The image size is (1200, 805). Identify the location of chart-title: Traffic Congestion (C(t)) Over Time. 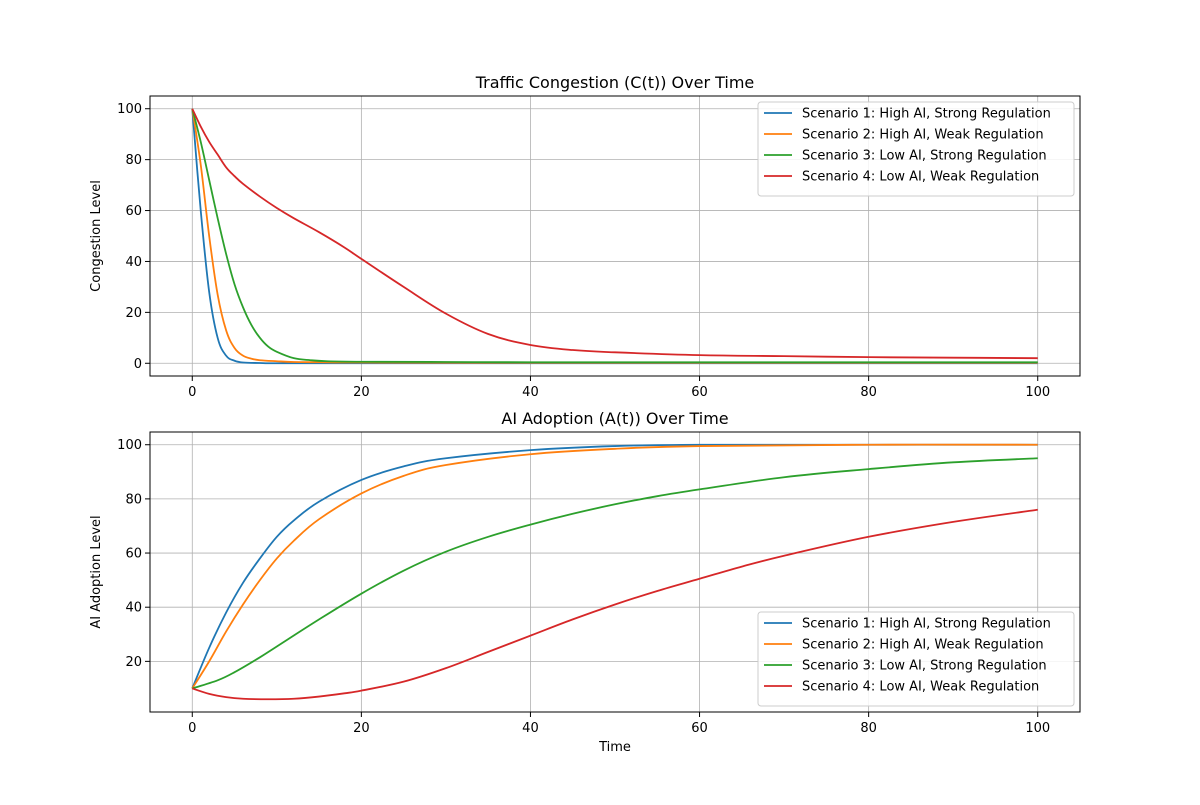
(615, 82).